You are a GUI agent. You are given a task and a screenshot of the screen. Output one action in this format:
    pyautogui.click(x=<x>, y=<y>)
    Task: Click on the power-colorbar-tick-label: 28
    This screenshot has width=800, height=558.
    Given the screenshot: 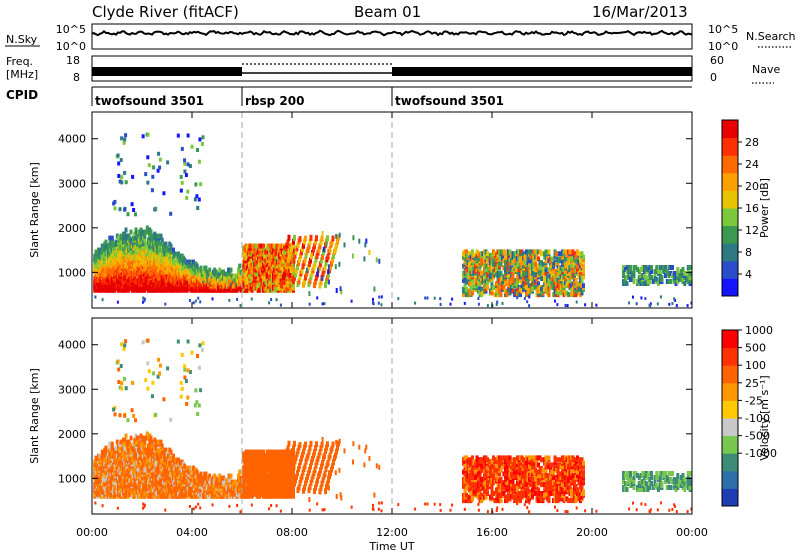 What is the action you would take?
    pyautogui.click(x=752, y=142)
    